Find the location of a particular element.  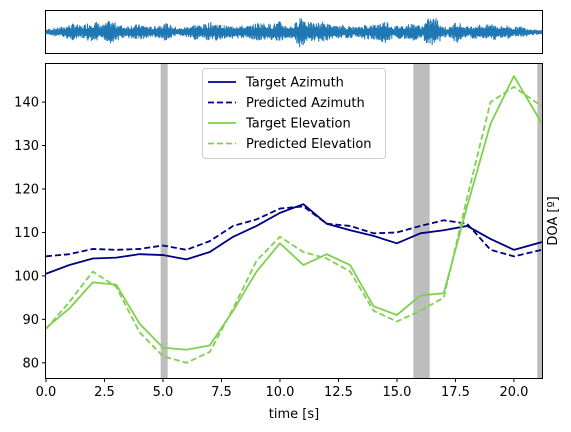

x-tick-label: 5.0 is located at coordinates (163, 392).